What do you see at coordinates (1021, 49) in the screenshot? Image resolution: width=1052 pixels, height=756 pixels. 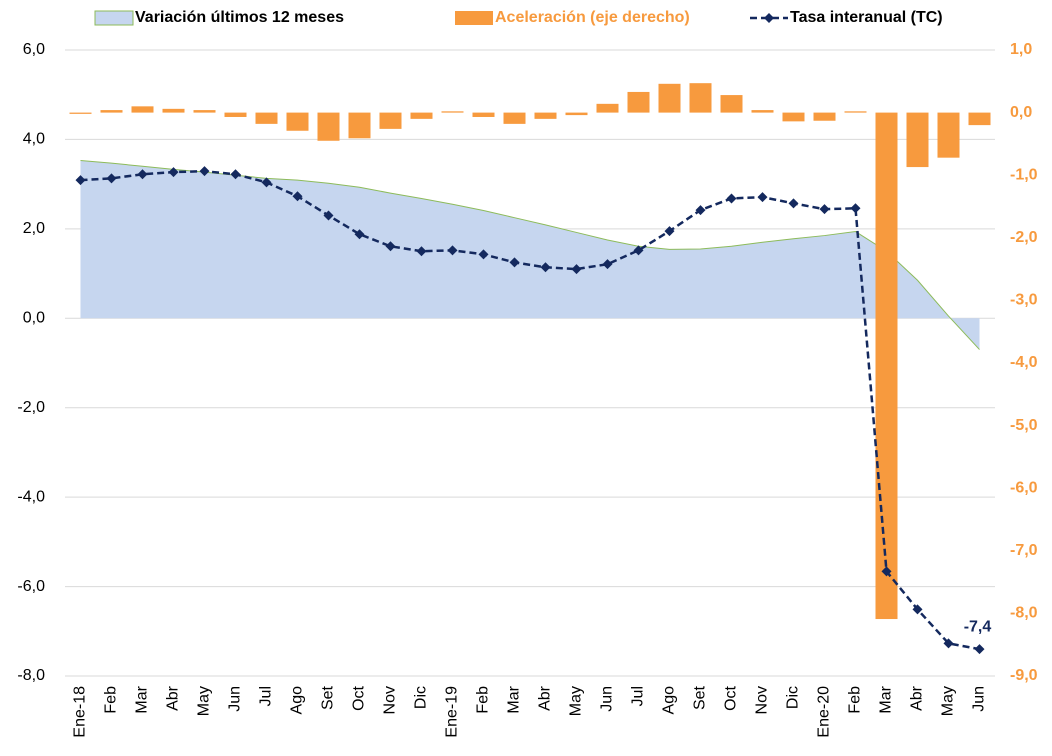 I see `y2-tick-label: 1,0` at bounding box center [1021, 49].